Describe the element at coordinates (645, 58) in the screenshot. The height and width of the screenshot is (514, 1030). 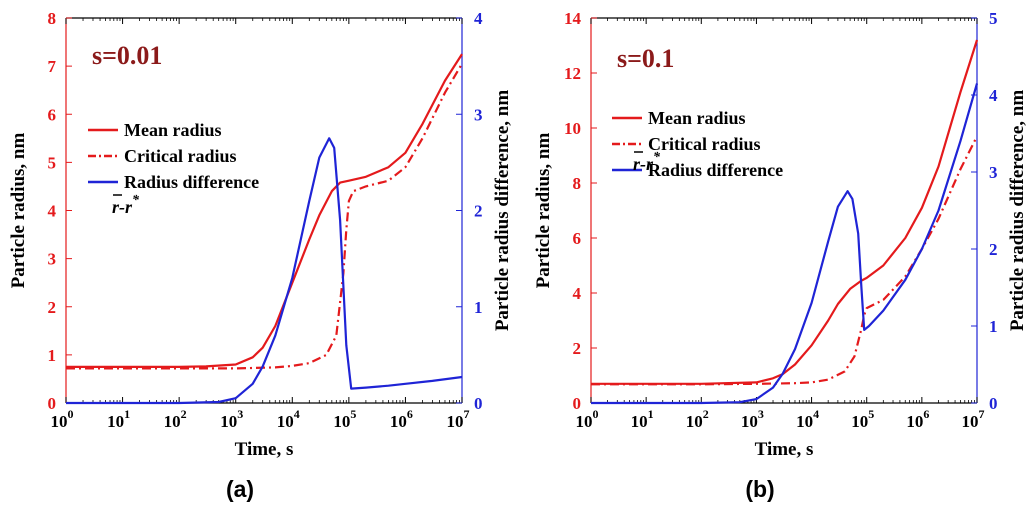
I see `parameter-annotation: s=0.1` at that location.